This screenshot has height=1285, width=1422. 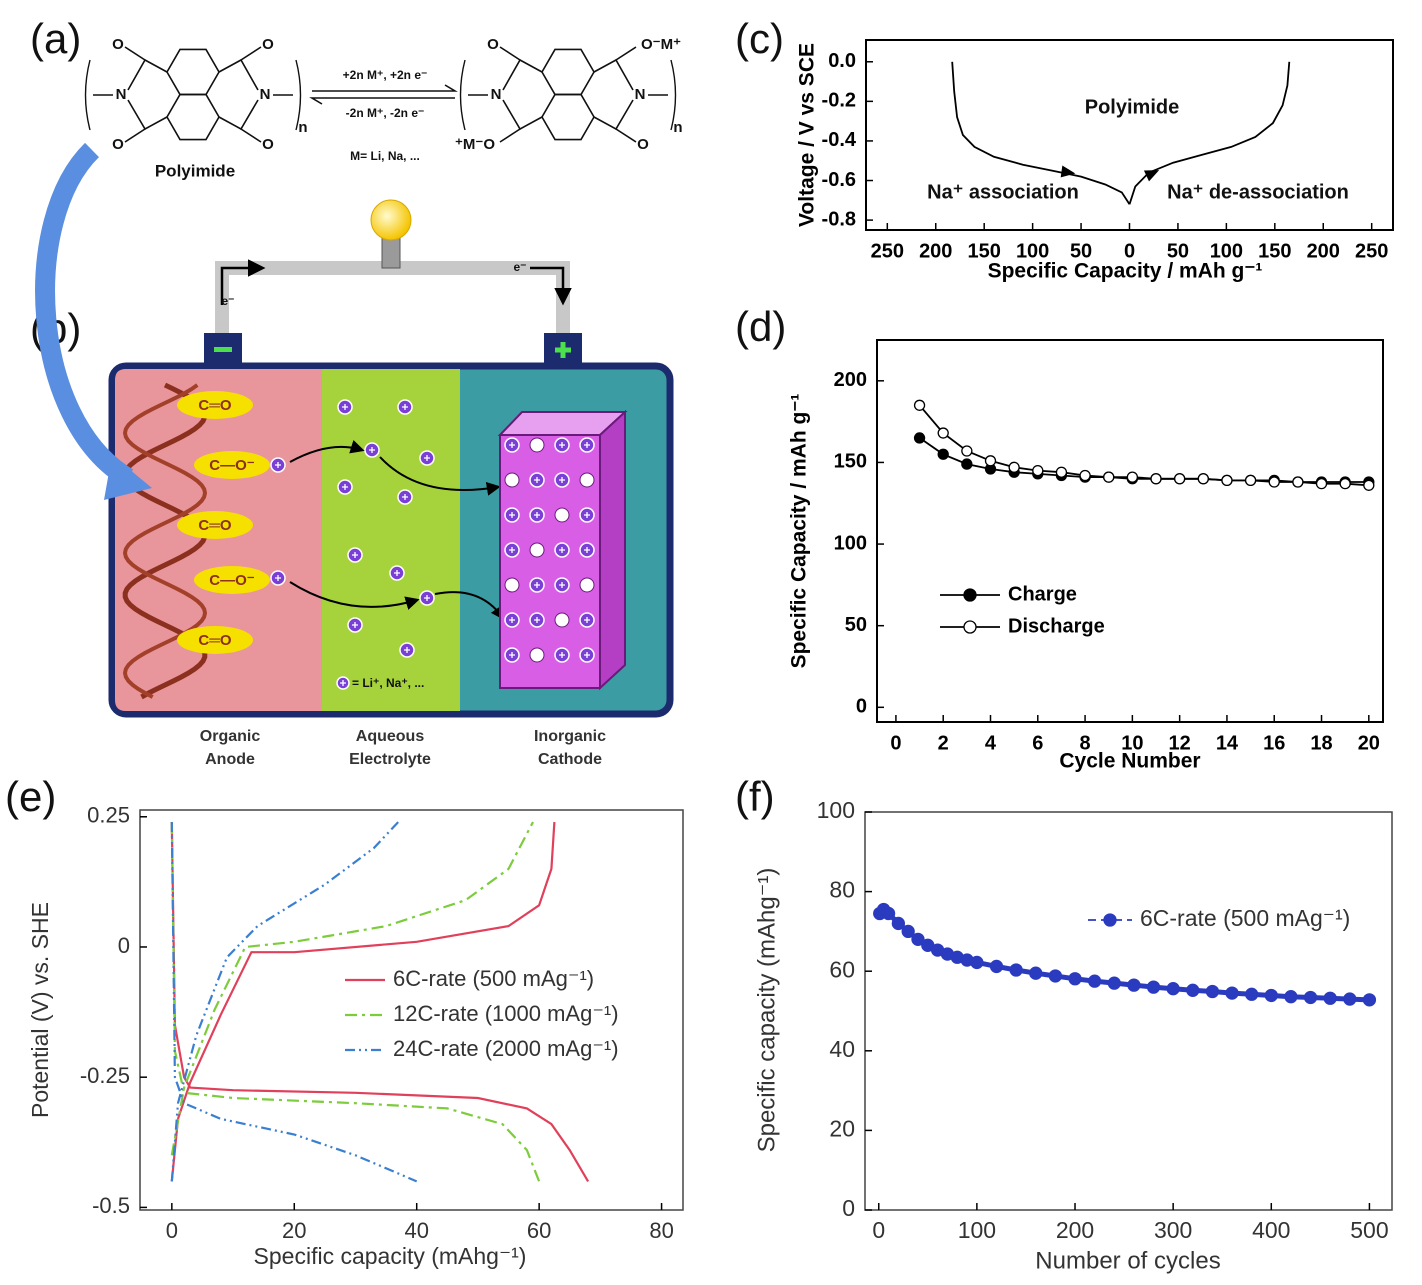 I want to click on bulb-base, so click(x=391, y=253).